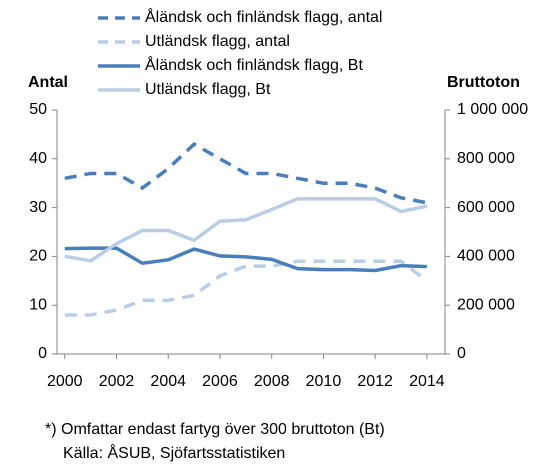 The height and width of the screenshot is (471, 555). I want to click on y2-axis-label: Bruttoton, so click(483, 82).